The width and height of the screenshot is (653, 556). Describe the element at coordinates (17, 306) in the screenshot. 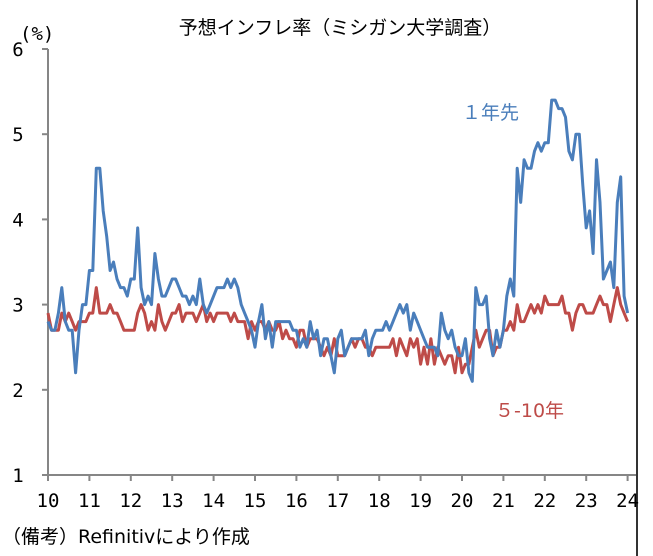

I see `y-tick-label: 3` at that location.